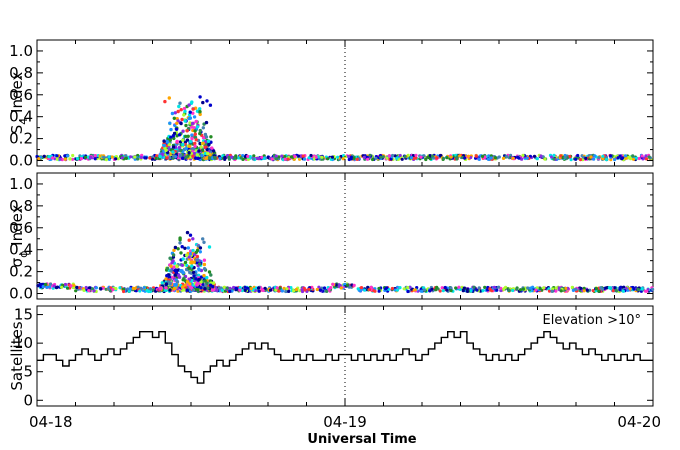  Describe the element at coordinates (21, 161) in the screenshot. I see `y-tick-label: 0.0` at that location.